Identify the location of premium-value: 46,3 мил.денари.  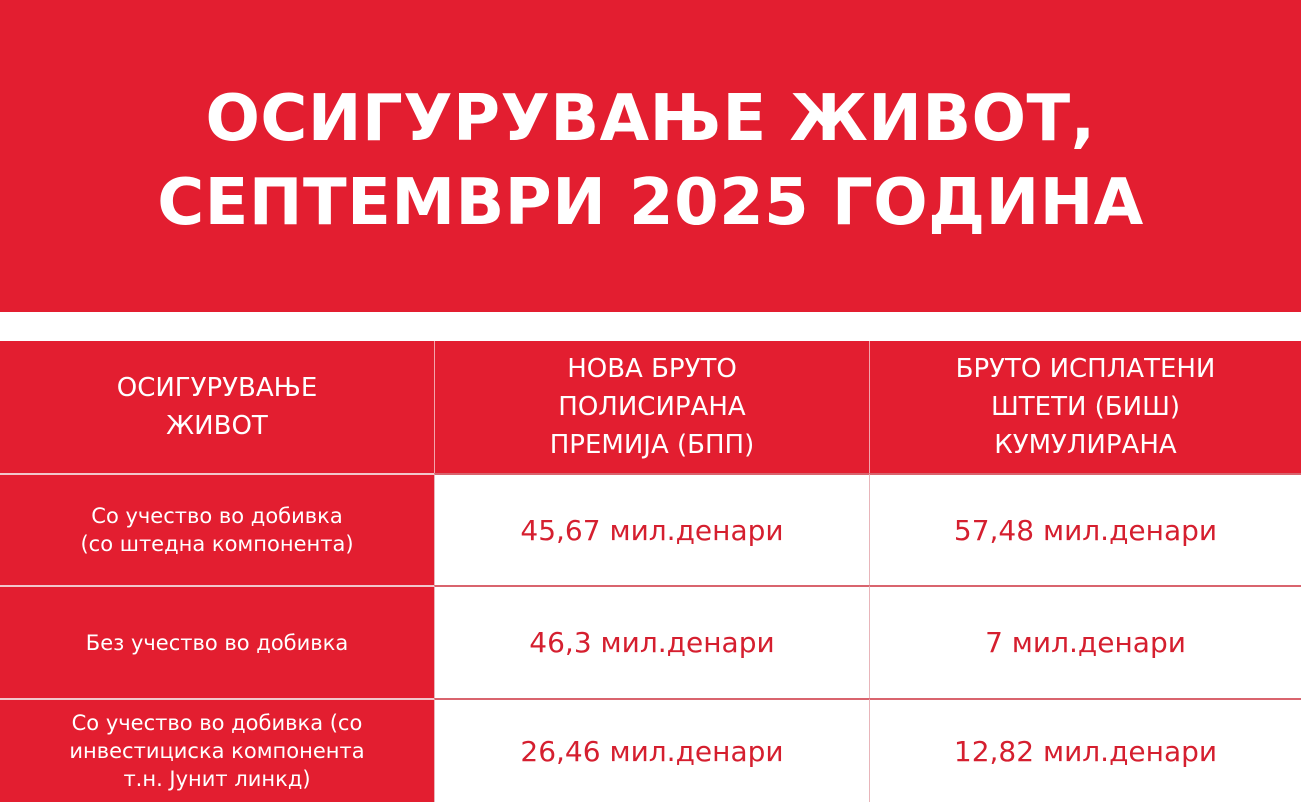
(651, 641).